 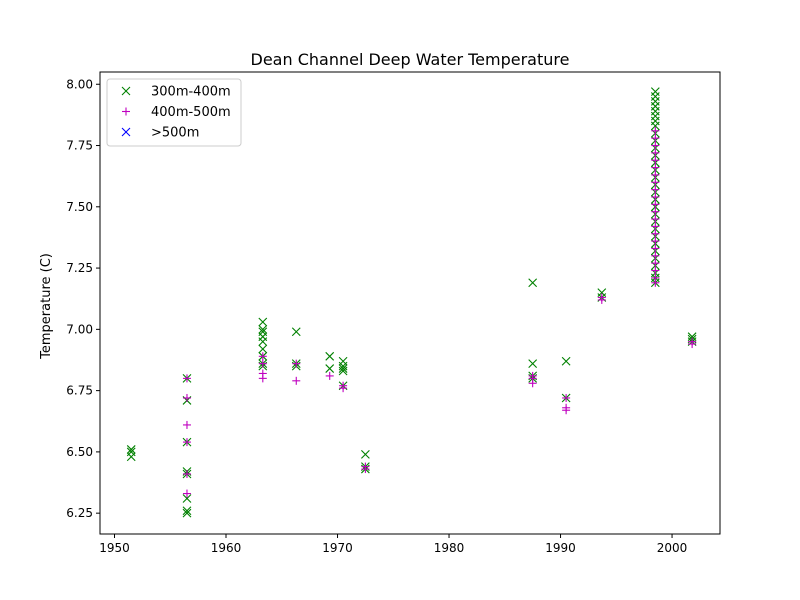 What do you see at coordinates (175, 133) in the screenshot?
I see `legend-label: >500m` at bounding box center [175, 133].